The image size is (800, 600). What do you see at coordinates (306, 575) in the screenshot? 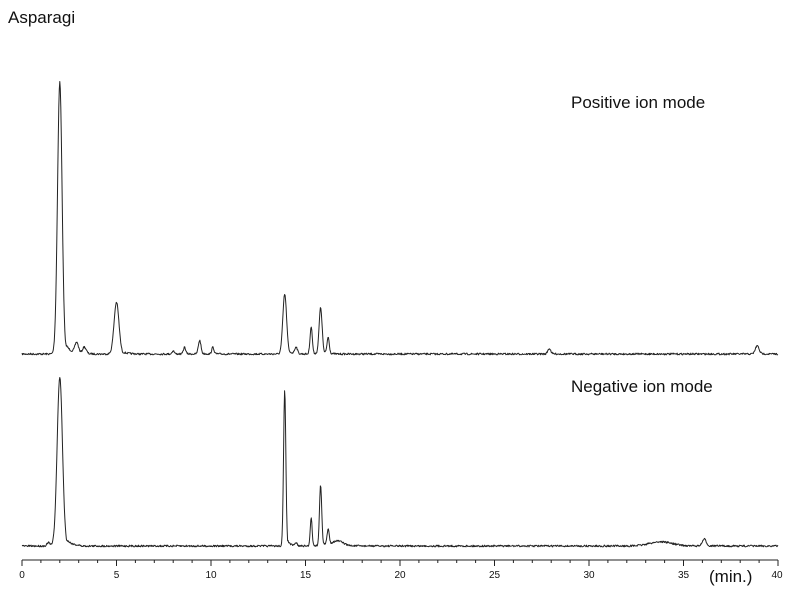
I see `x-tick-label: 15` at bounding box center [306, 575].